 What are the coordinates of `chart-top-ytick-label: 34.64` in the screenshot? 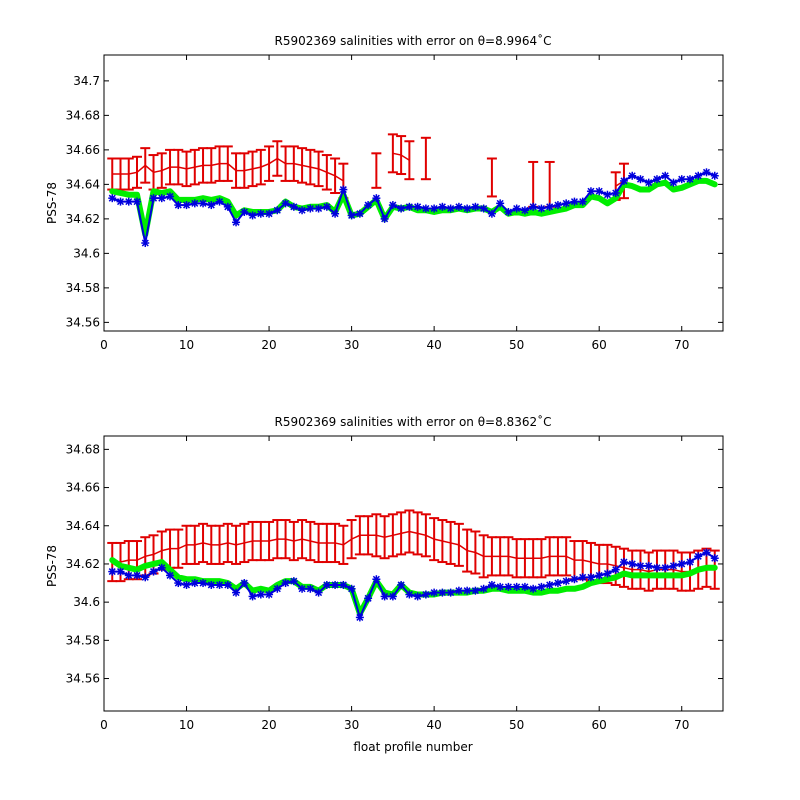 It's located at (83, 184).